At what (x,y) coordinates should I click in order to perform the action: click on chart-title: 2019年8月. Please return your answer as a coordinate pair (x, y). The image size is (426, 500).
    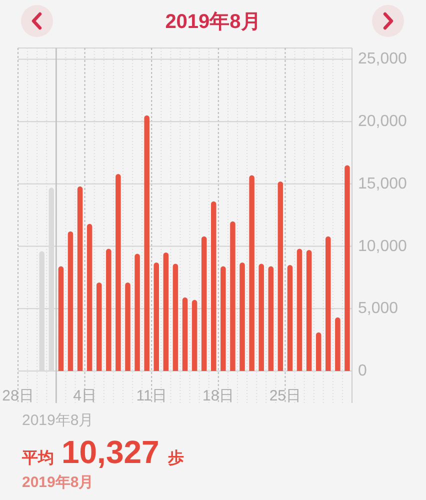
    Looking at the image, I should click on (213, 22).